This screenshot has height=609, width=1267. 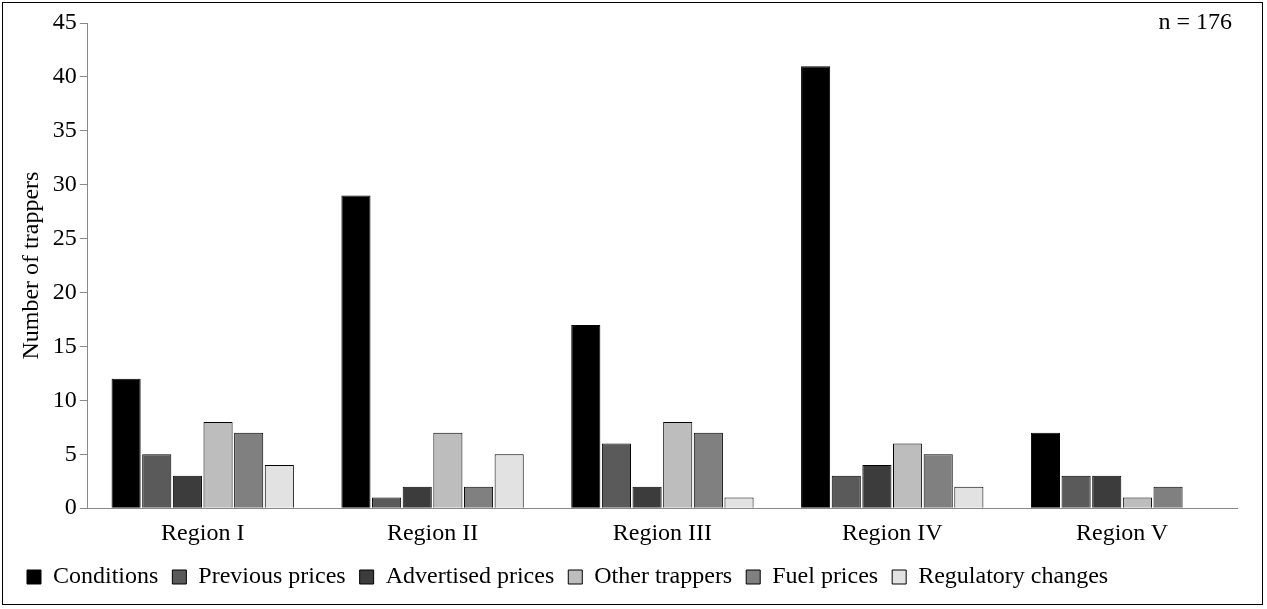 I want to click on x-tick-label: Region V, so click(x=1122, y=531).